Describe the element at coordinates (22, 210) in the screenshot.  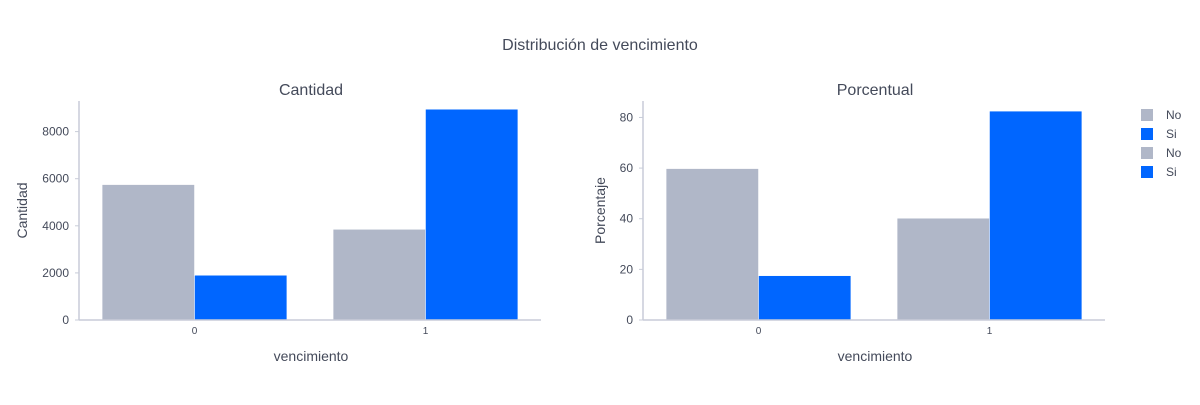
I see `chart1-ylabel: Cantidad` at that location.